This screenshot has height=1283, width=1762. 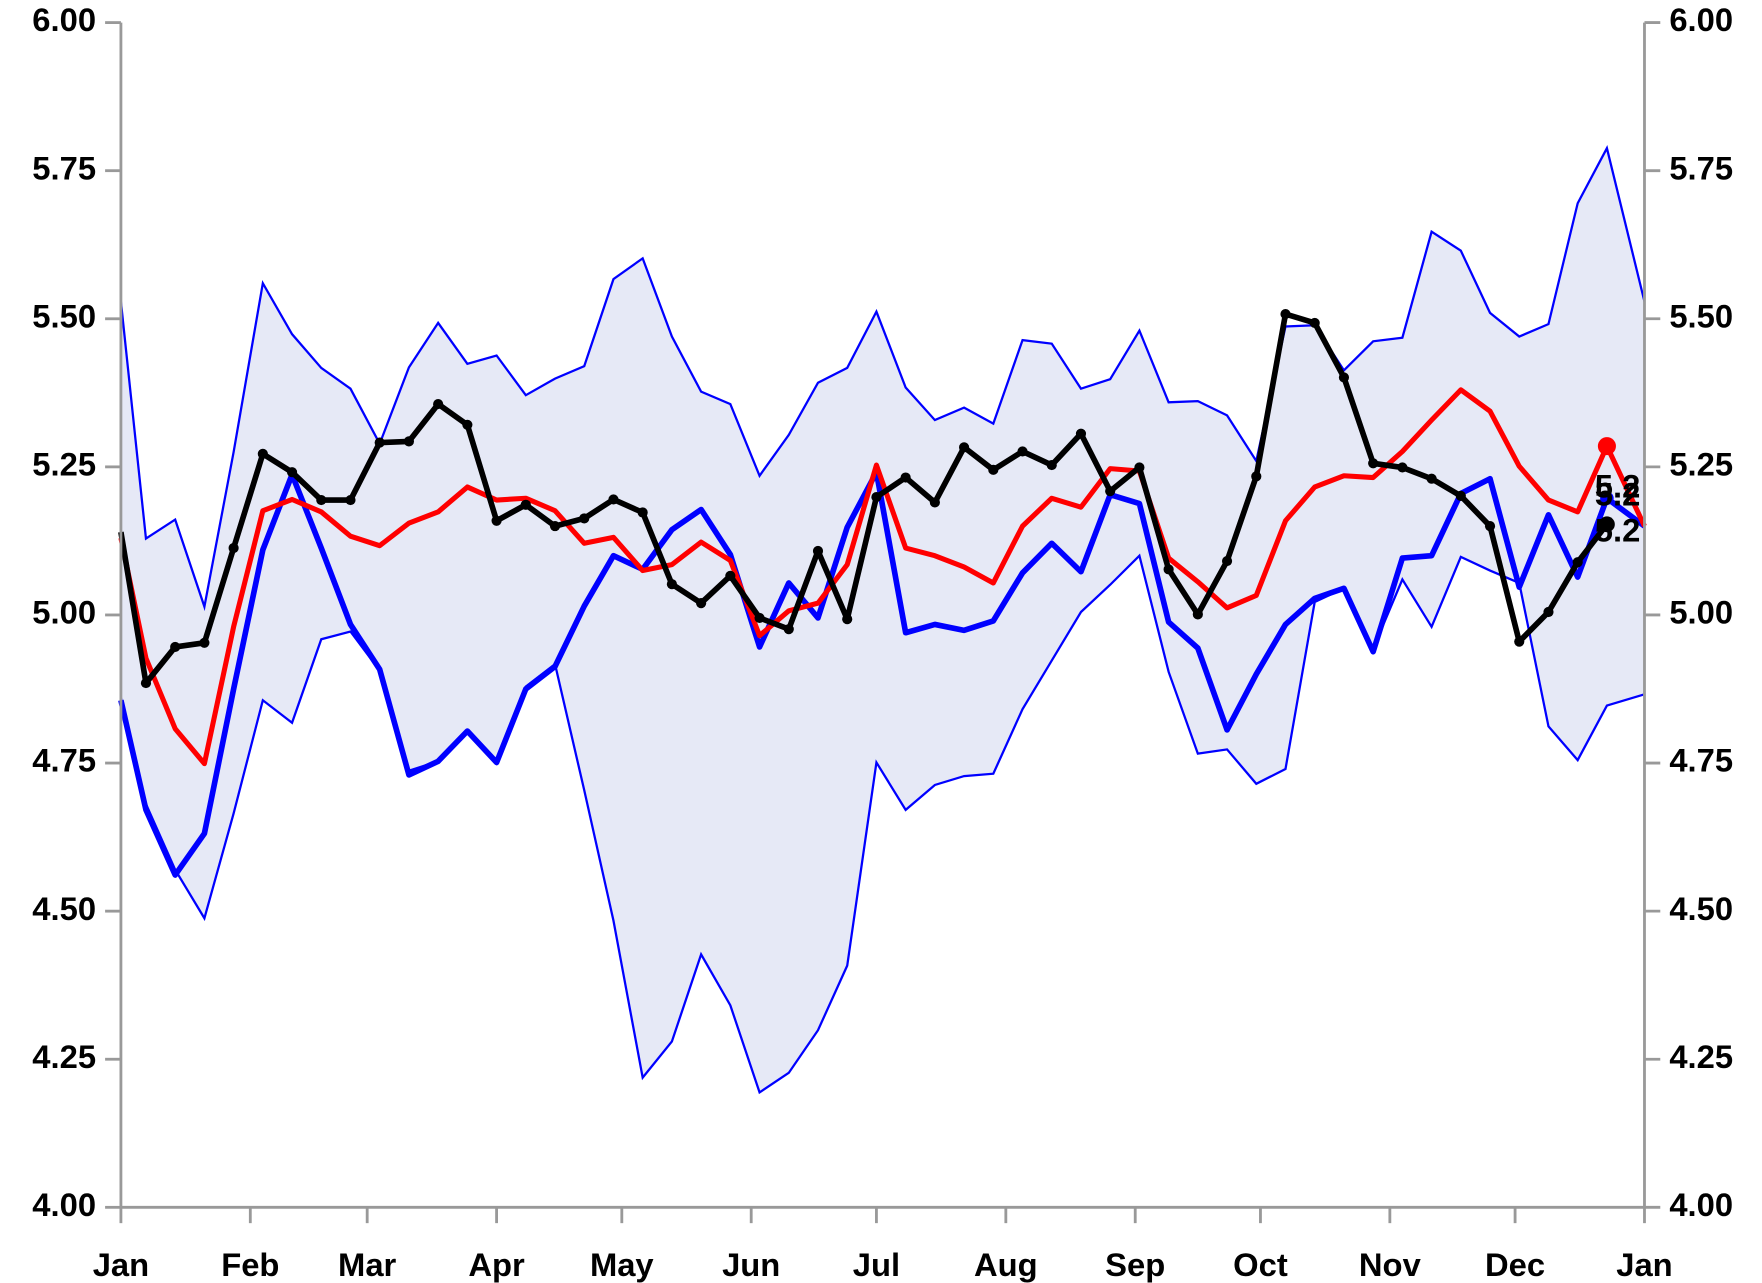 What do you see at coordinates (64, 315) in the screenshot?
I see `y-tick-label: 5.50` at bounding box center [64, 315].